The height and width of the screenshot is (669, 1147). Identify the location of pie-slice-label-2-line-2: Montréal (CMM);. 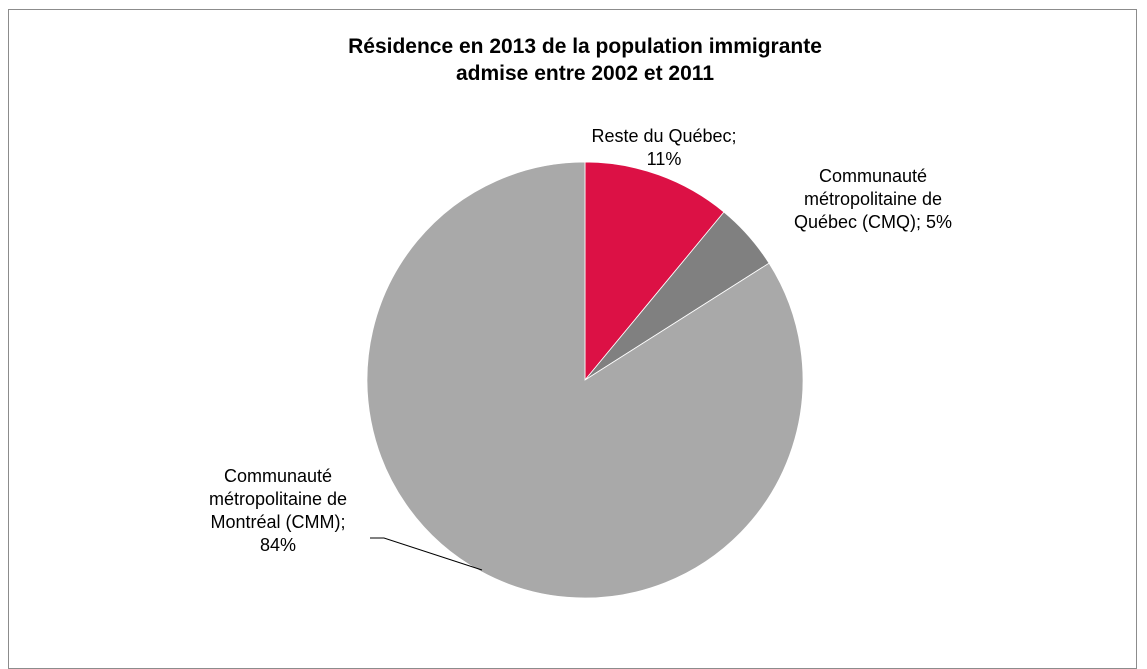
(277, 522).